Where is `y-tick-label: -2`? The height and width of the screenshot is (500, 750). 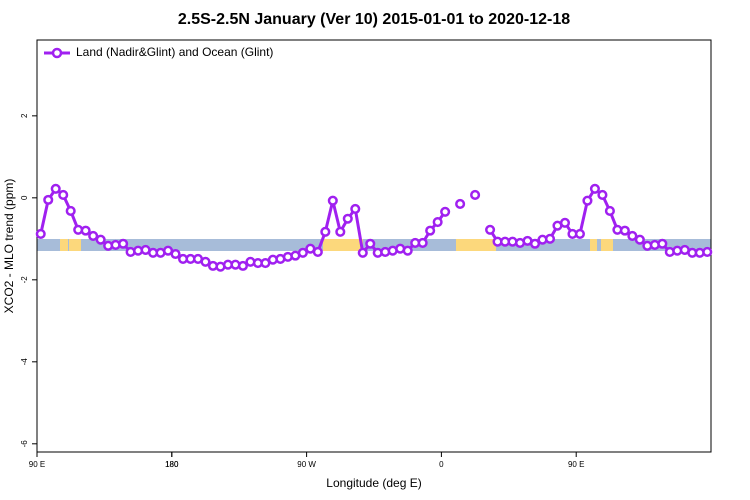
y-tick-label: -2 is located at coordinates (24, 280).